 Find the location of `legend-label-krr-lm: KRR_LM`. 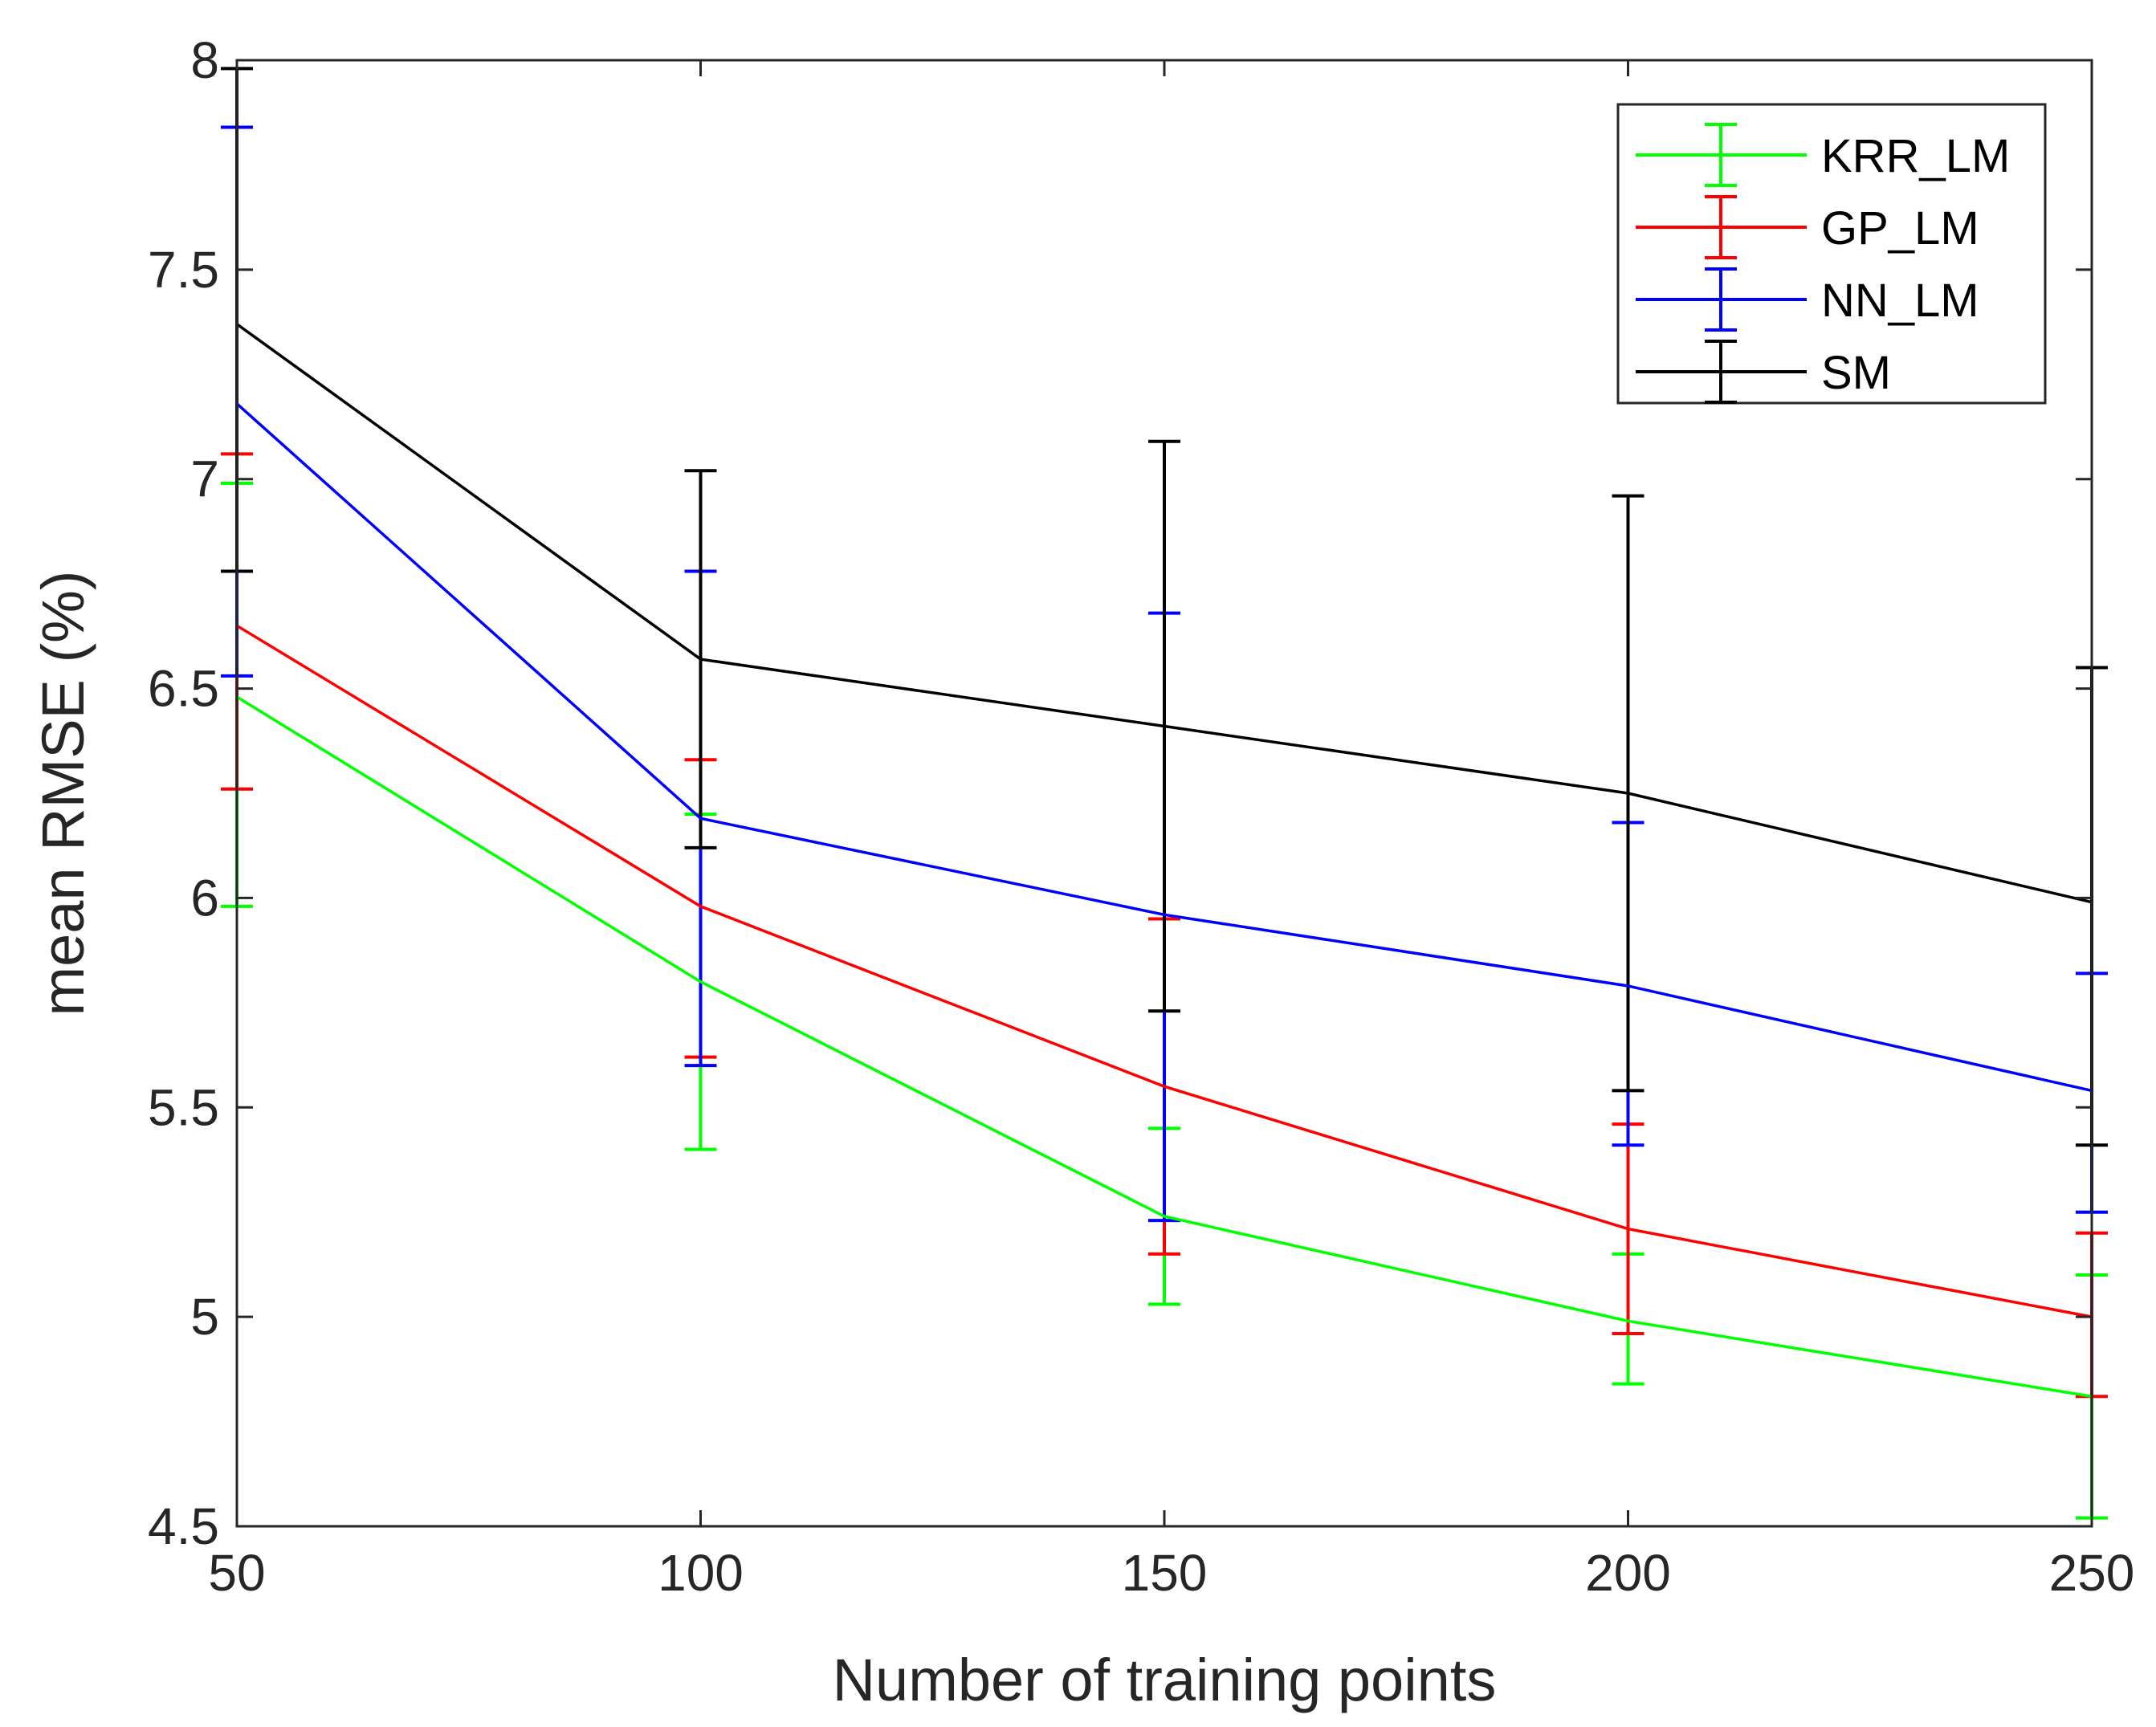

legend-label-krr-lm: KRR_LM is located at coordinates (1916, 156).